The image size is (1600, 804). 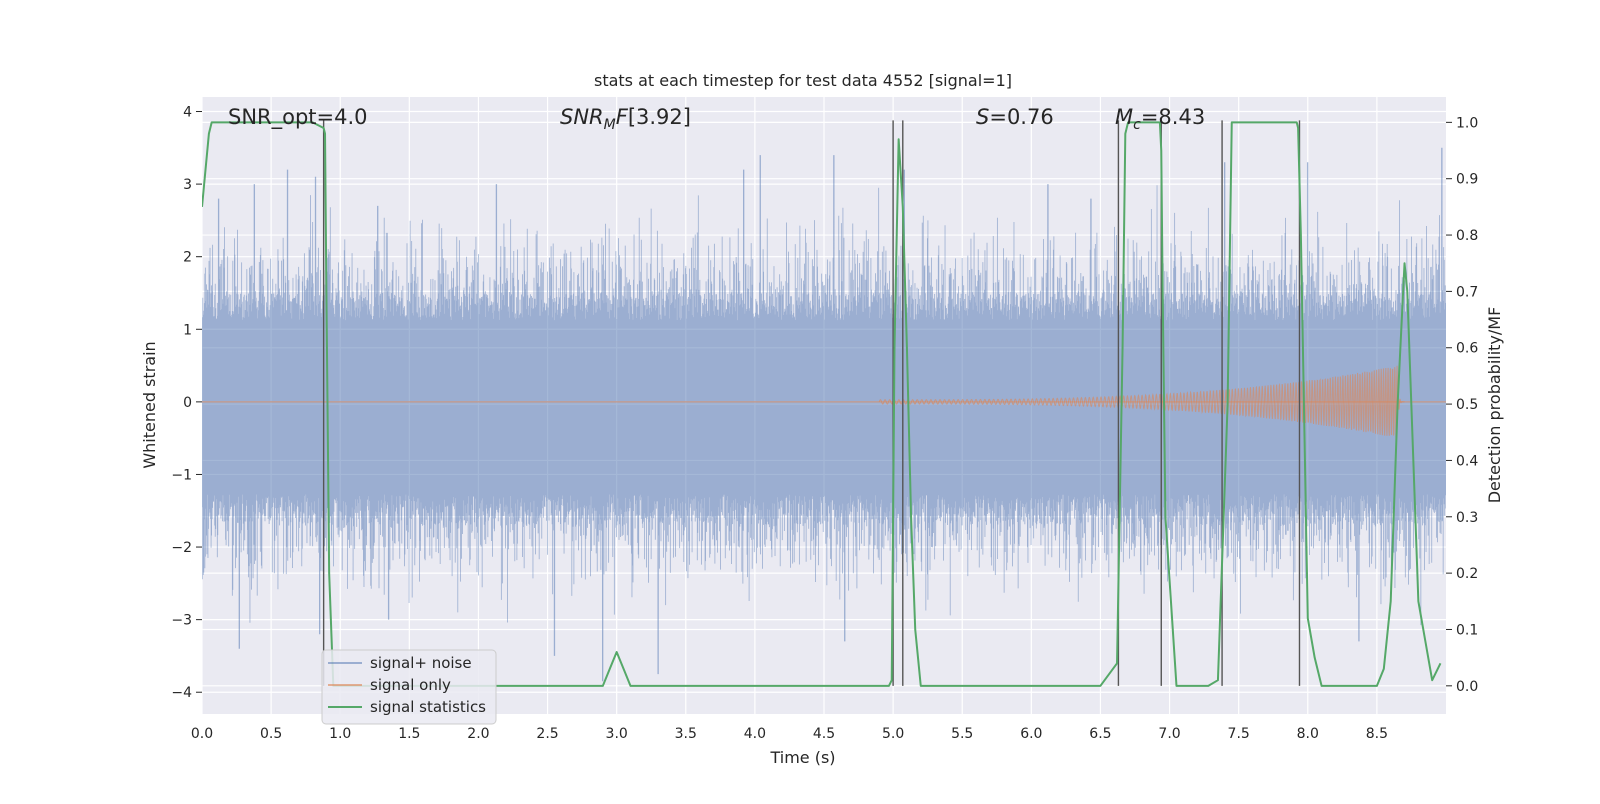 I want to click on y-left-tick-label: 0, so click(x=187, y=403).